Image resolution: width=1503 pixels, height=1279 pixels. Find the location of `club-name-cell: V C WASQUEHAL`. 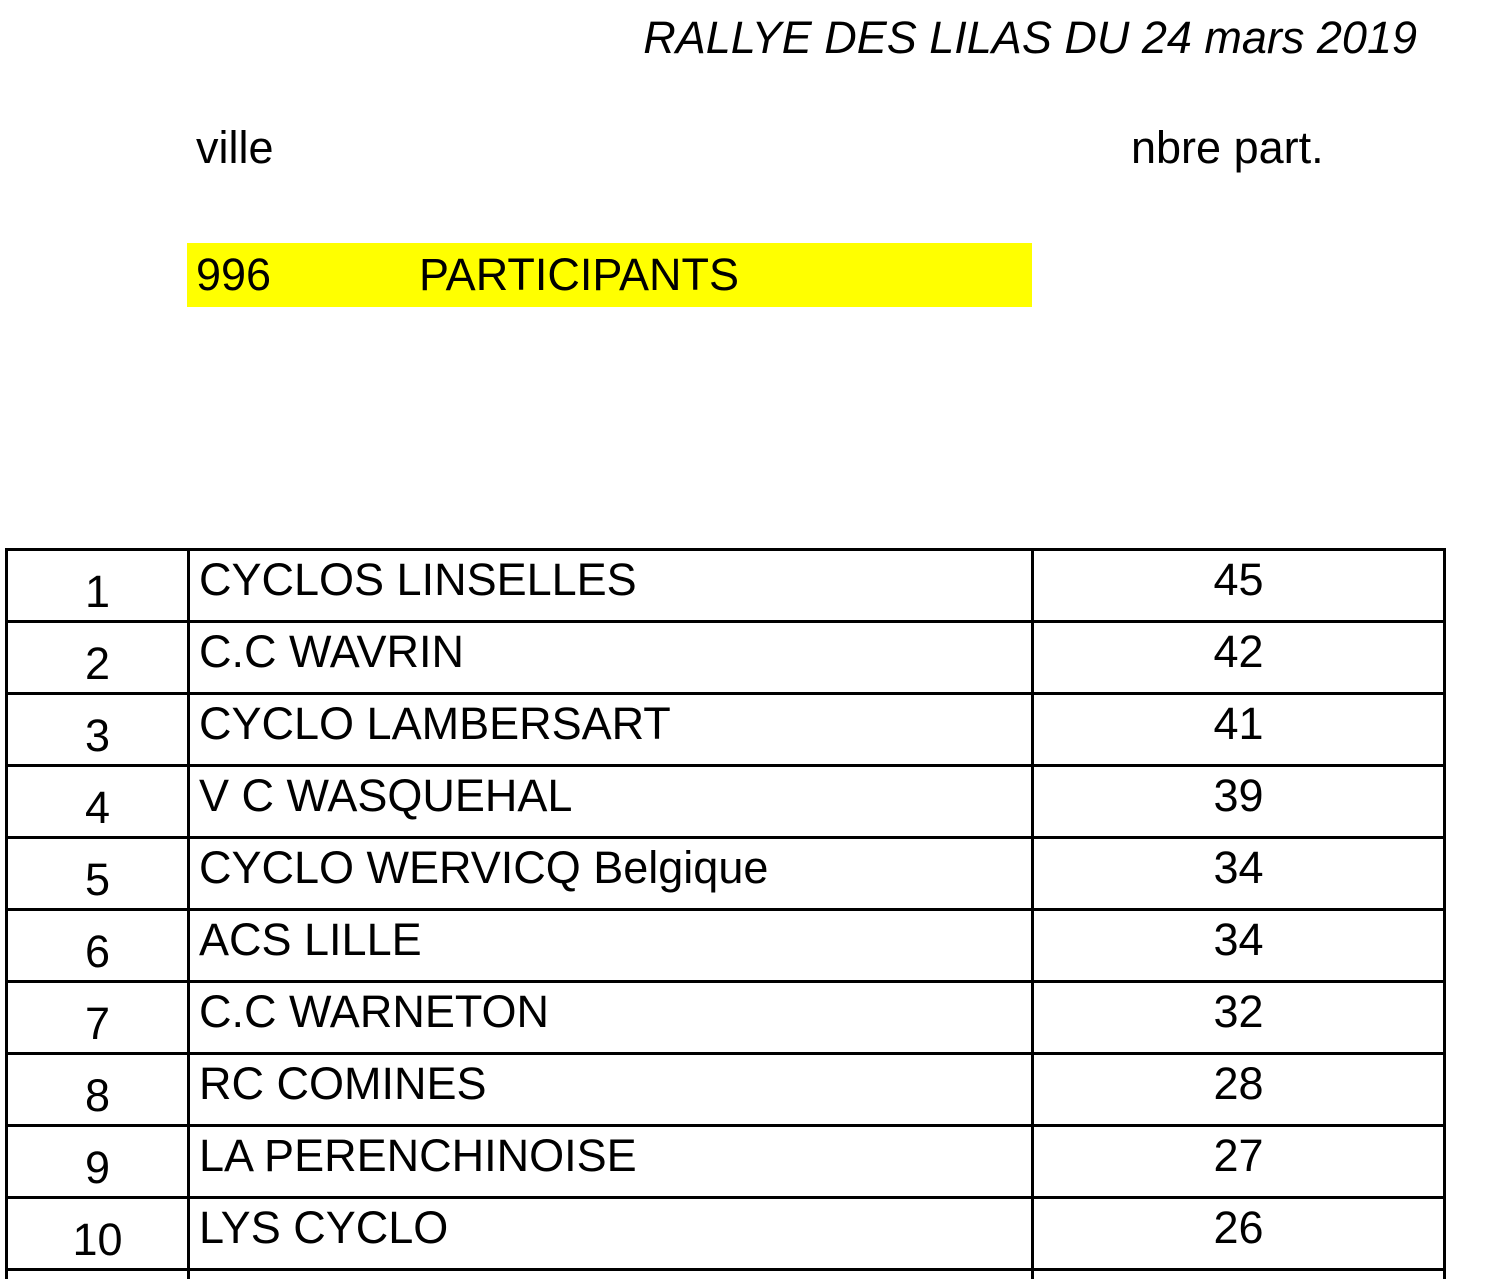

club-name-cell: V C WASQUEHAL is located at coordinates (611, 802).